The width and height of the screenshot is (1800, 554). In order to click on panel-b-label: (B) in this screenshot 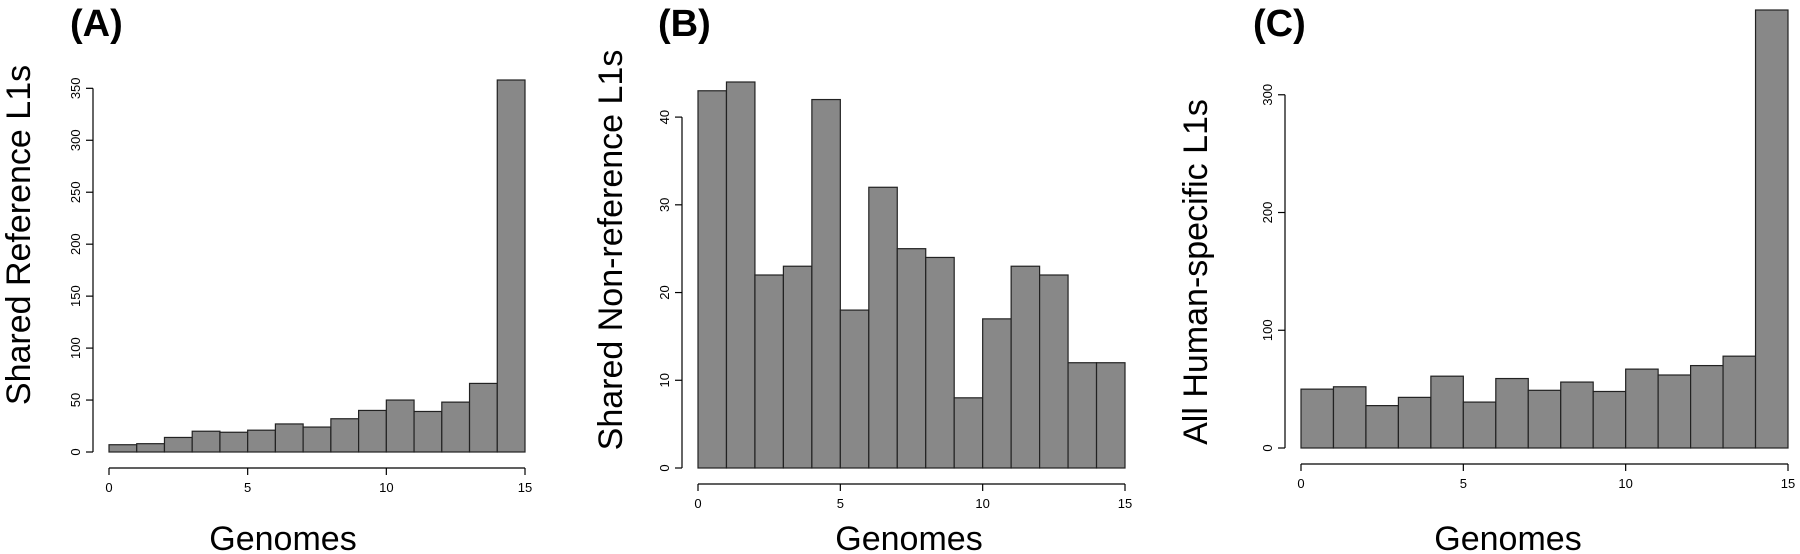, I will do `click(684, 24)`.